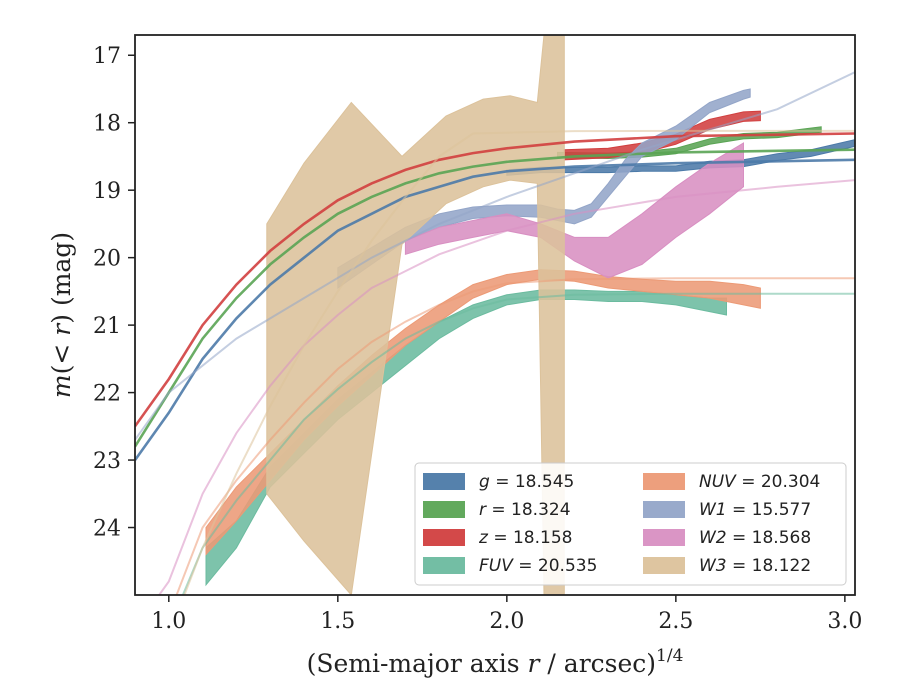 This screenshot has height=700, width=900. I want to click on y-axis-label: m(< r) (mag), so click(61, 315).